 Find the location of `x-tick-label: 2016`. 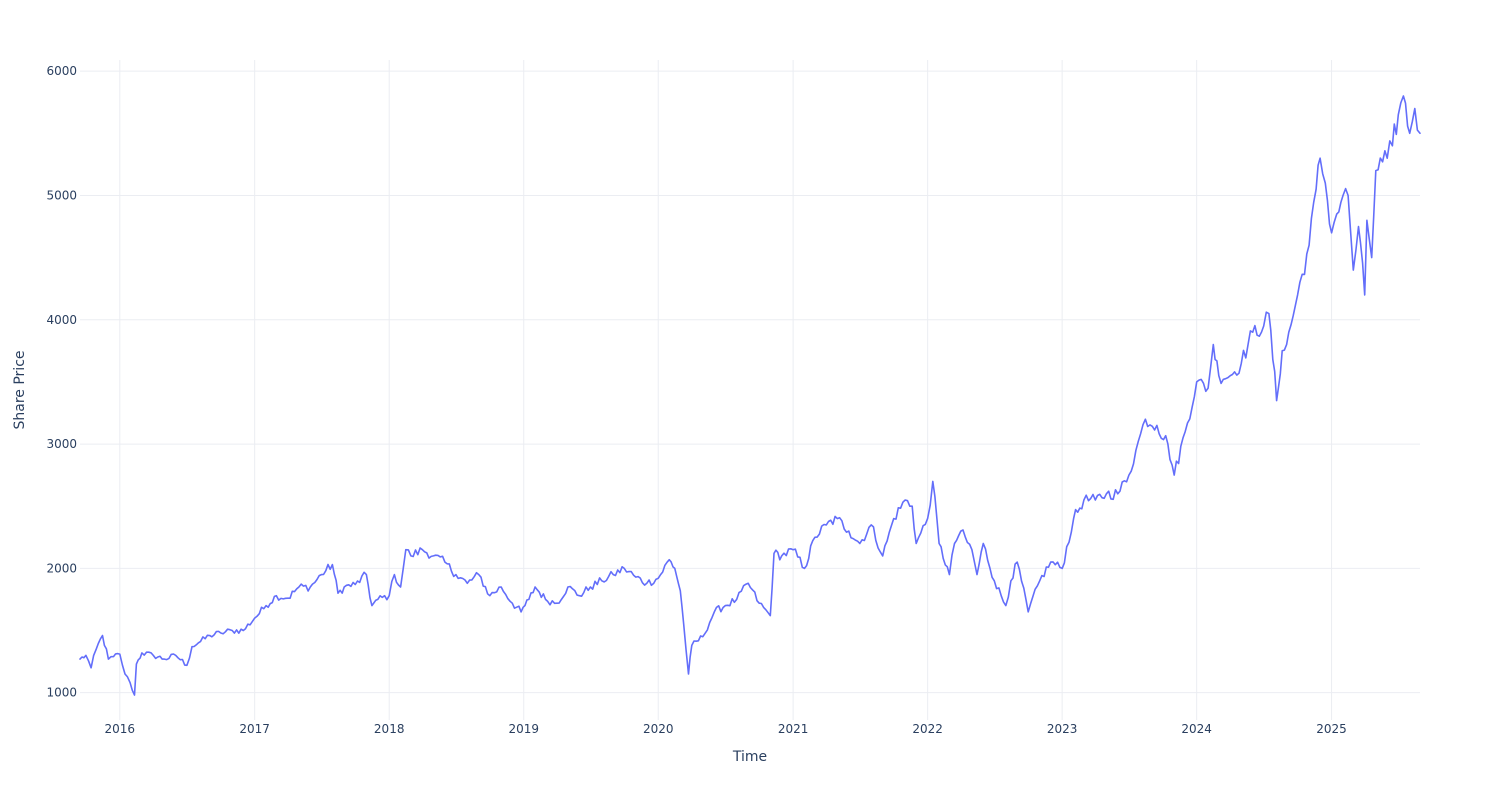

x-tick-label: 2016 is located at coordinates (120, 729).